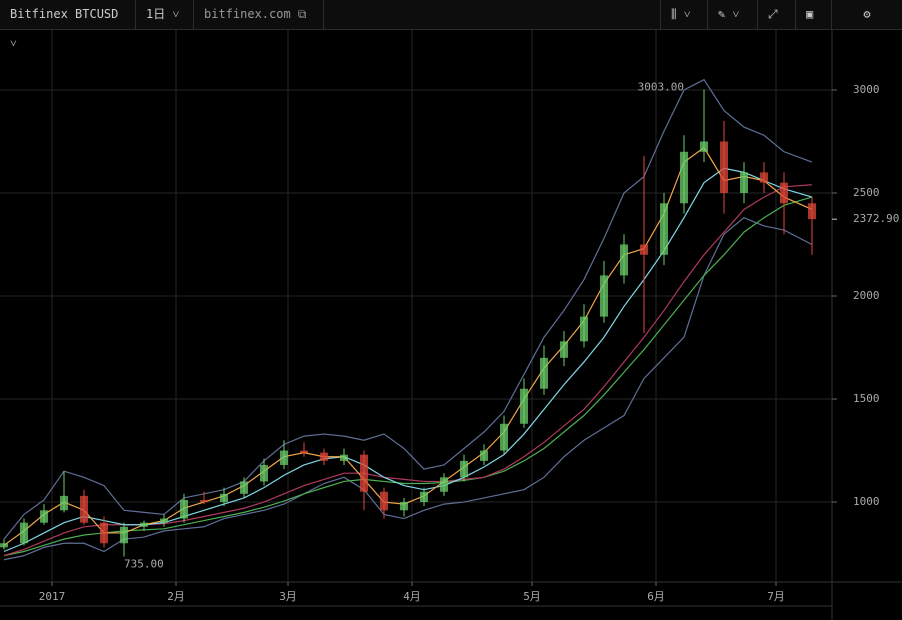 This screenshot has width=902, height=620. I want to click on x-tick-label: 7月, so click(776, 596).